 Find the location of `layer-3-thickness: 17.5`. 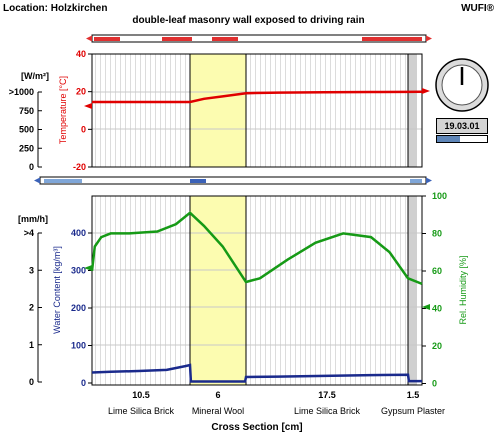

layer-3-thickness: 17.5 is located at coordinates (327, 395).